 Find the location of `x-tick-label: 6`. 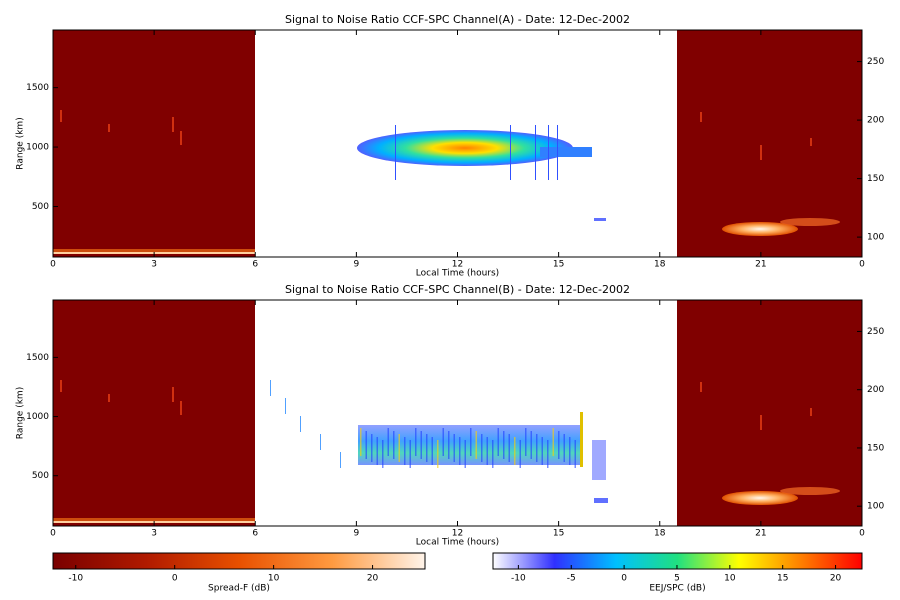

x-tick-label: 6 is located at coordinates (255, 265).